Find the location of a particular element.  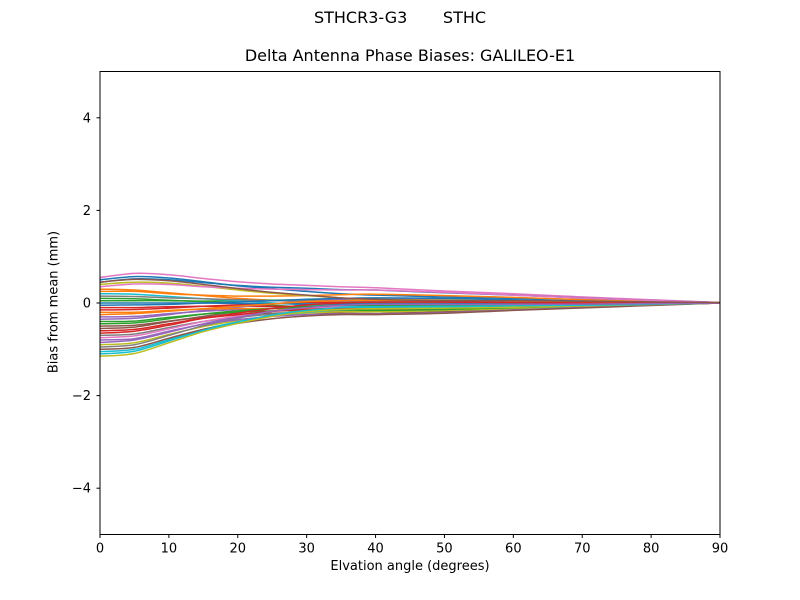

x-axis-label: Elvation angle (degrees) is located at coordinates (410, 566).